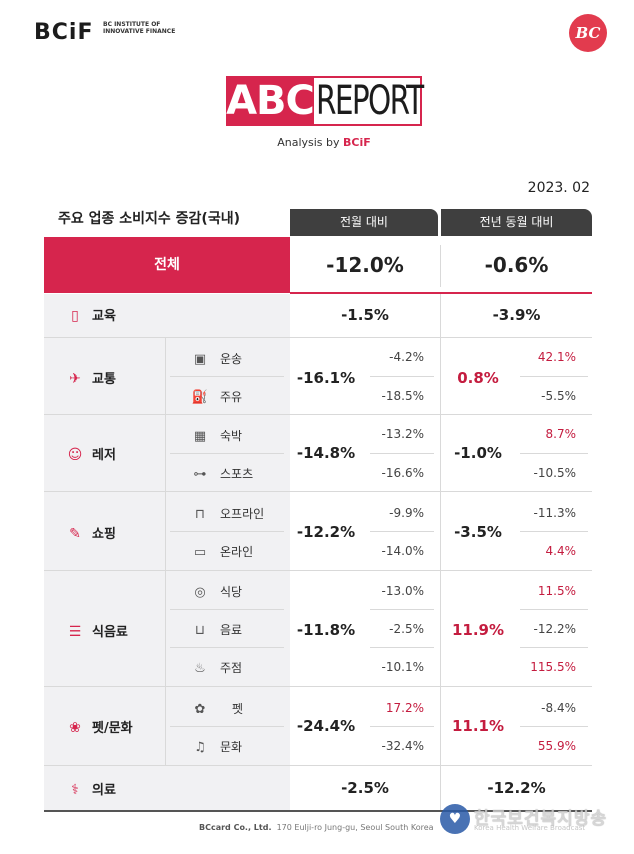  What do you see at coordinates (216, 746) in the screenshot?
I see `sub-culture: ♫ 문화` at bounding box center [216, 746].